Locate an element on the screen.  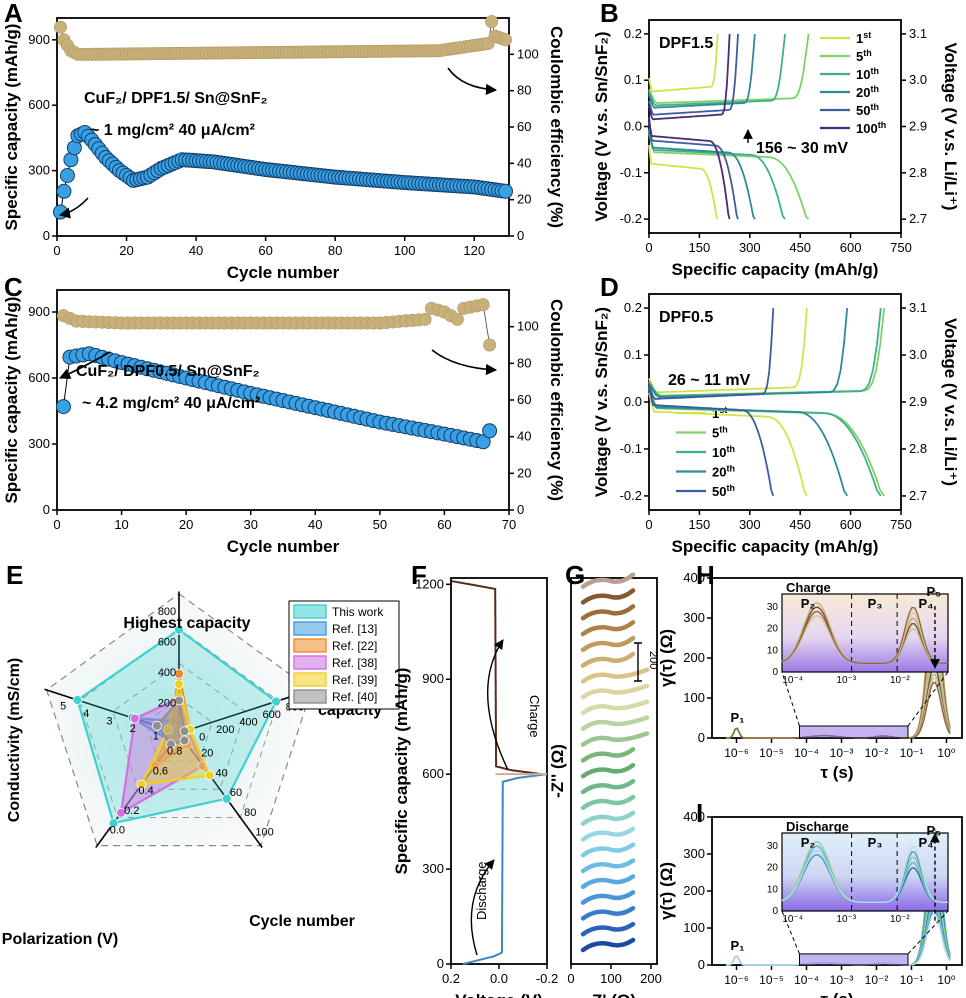
peak-label: P₁ is located at coordinates (738, 945).